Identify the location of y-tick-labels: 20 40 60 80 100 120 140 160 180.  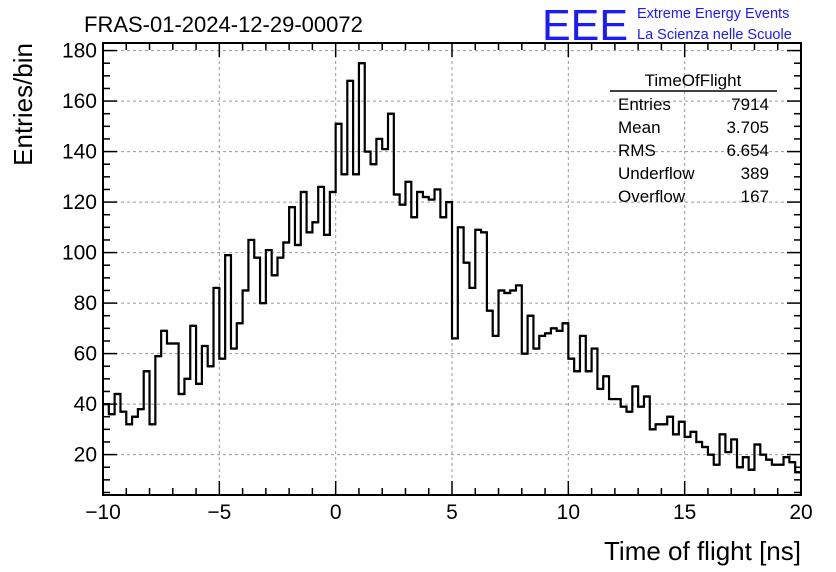
(79, 253).